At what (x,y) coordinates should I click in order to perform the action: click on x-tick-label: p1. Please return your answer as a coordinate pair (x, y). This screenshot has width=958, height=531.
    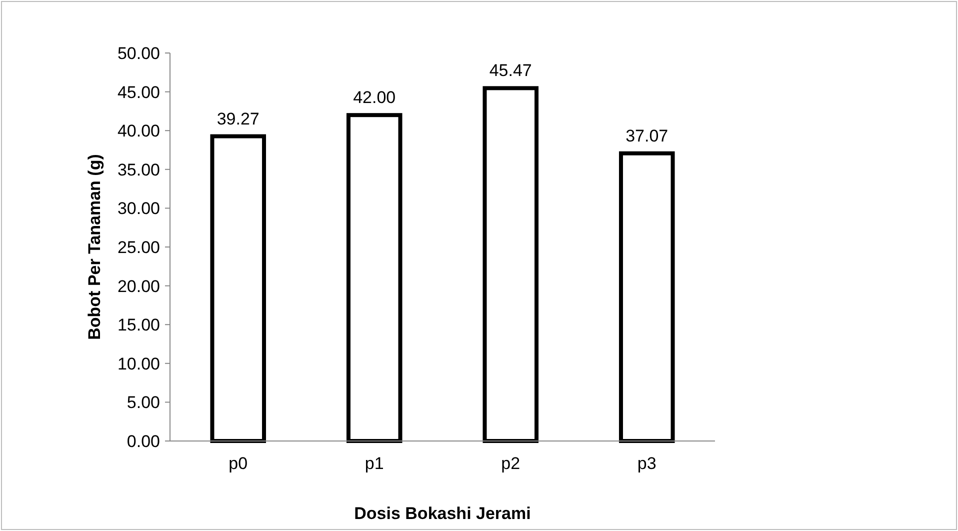
    Looking at the image, I should click on (374, 463).